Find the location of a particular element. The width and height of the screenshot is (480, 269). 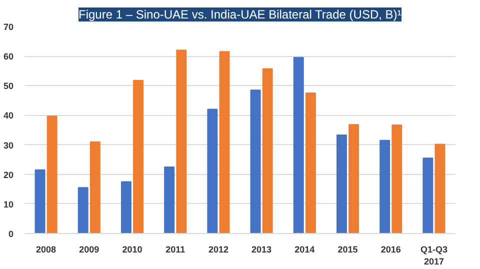

y-tick-label: 40 is located at coordinates (8, 115).